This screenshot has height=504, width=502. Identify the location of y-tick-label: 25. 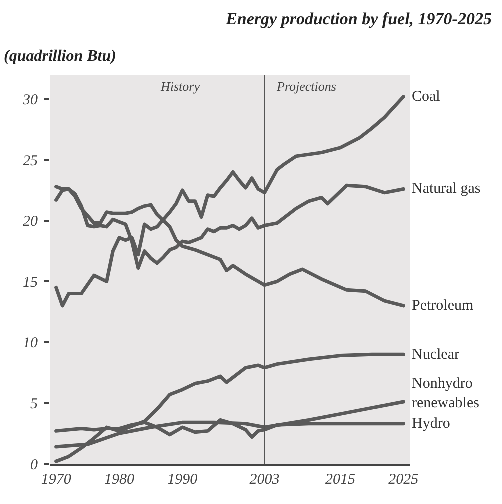
(30, 161).